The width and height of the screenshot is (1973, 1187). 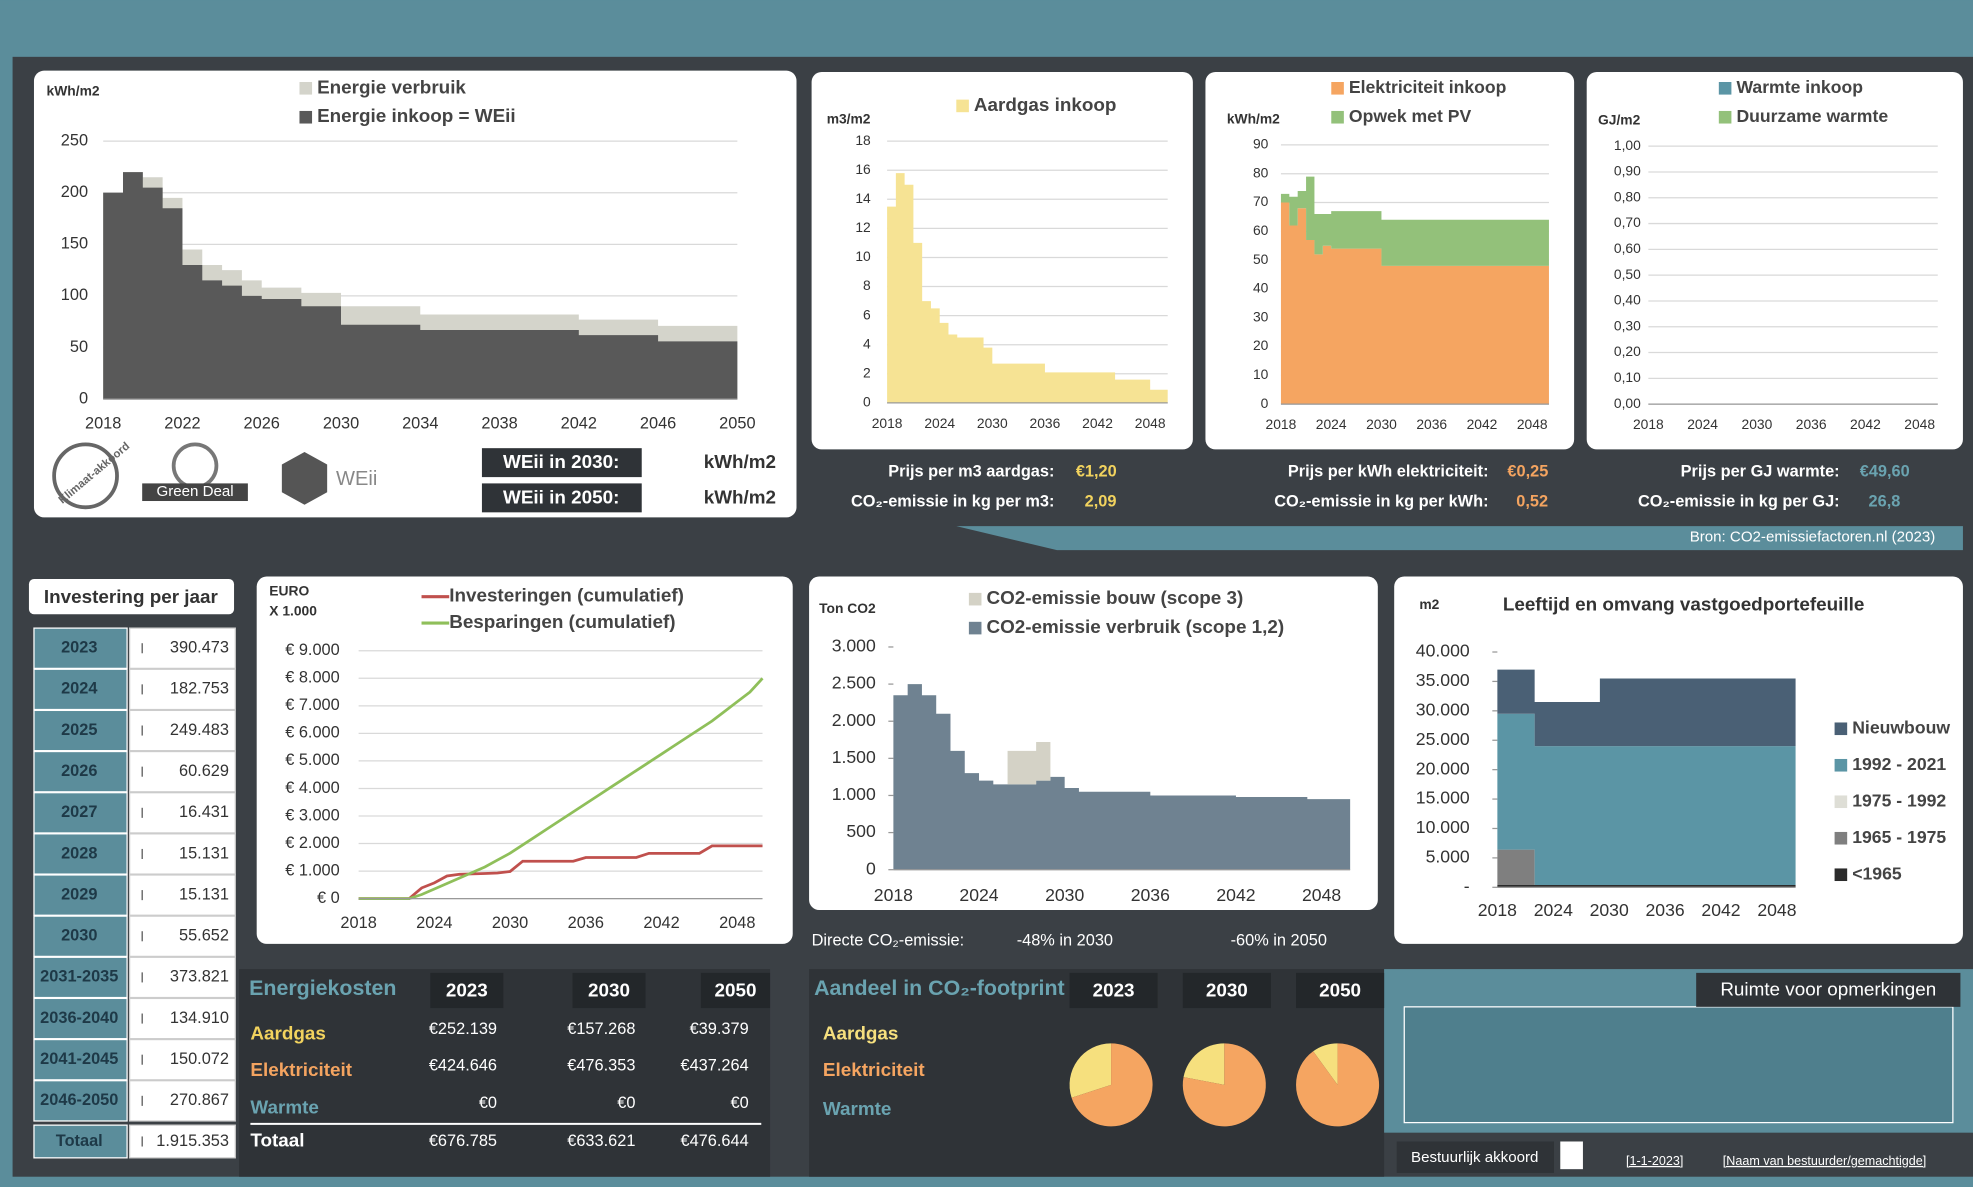 What do you see at coordinates (199, 689) in the screenshot?
I see `table-cell-text: 182.753` at bounding box center [199, 689].